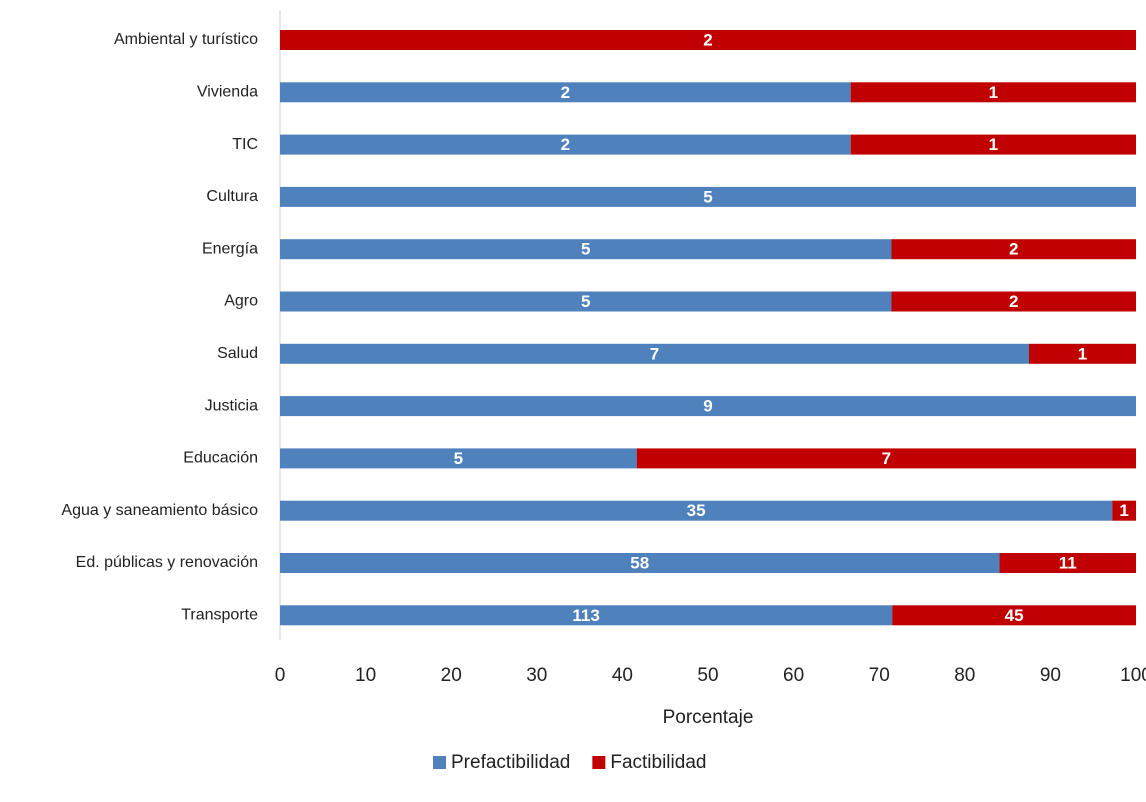 Image resolution: width=1146 pixels, height=802 pixels. I want to click on y-tick-label: Transporte, so click(219, 615).